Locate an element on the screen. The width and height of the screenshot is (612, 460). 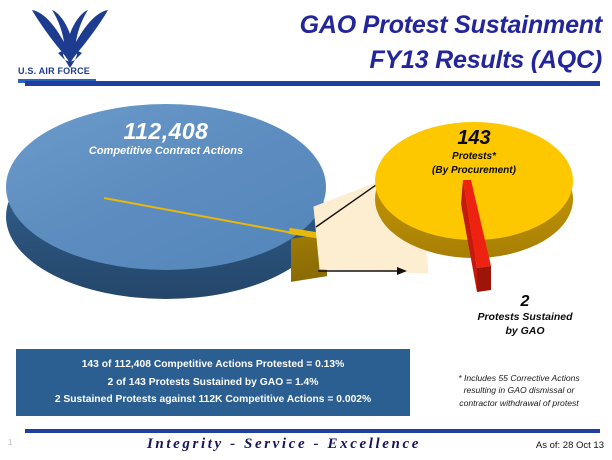
title-line-2: FY13 Results (AQC) is located at coordinates (485, 59).